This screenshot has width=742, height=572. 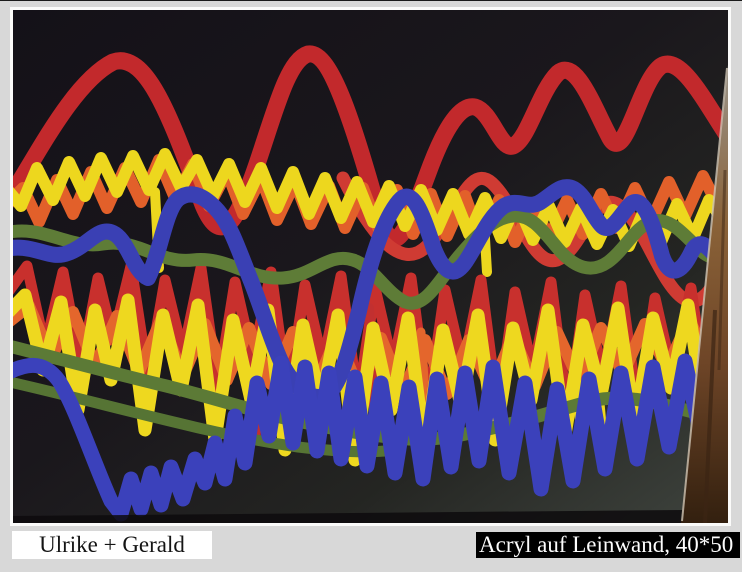 What do you see at coordinates (371, 0) in the screenshot?
I see `screenshot-top-border` at bounding box center [371, 0].